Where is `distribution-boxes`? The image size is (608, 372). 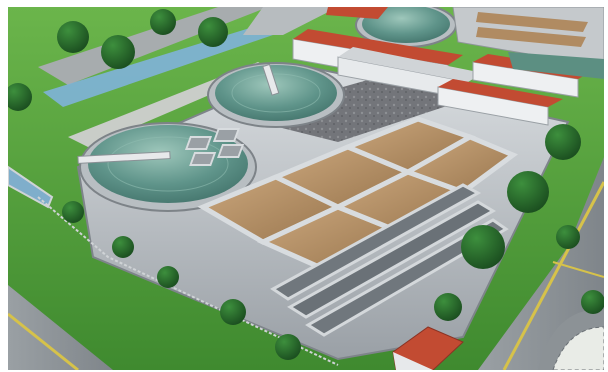
distribution-boxes is located at coordinates (214, 147).